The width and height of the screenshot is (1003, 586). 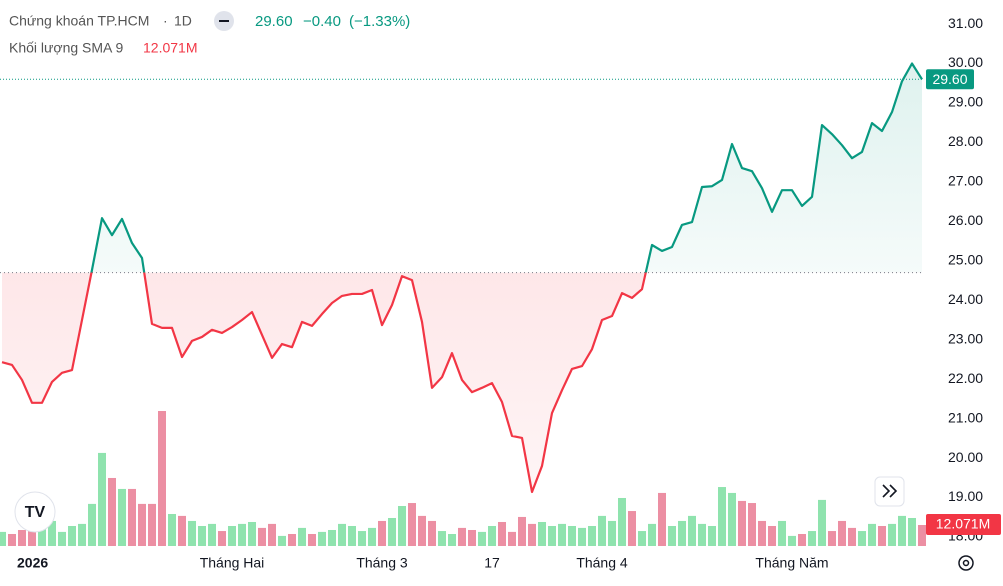 I want to click on last-price-box, so click(x=950, y=79).